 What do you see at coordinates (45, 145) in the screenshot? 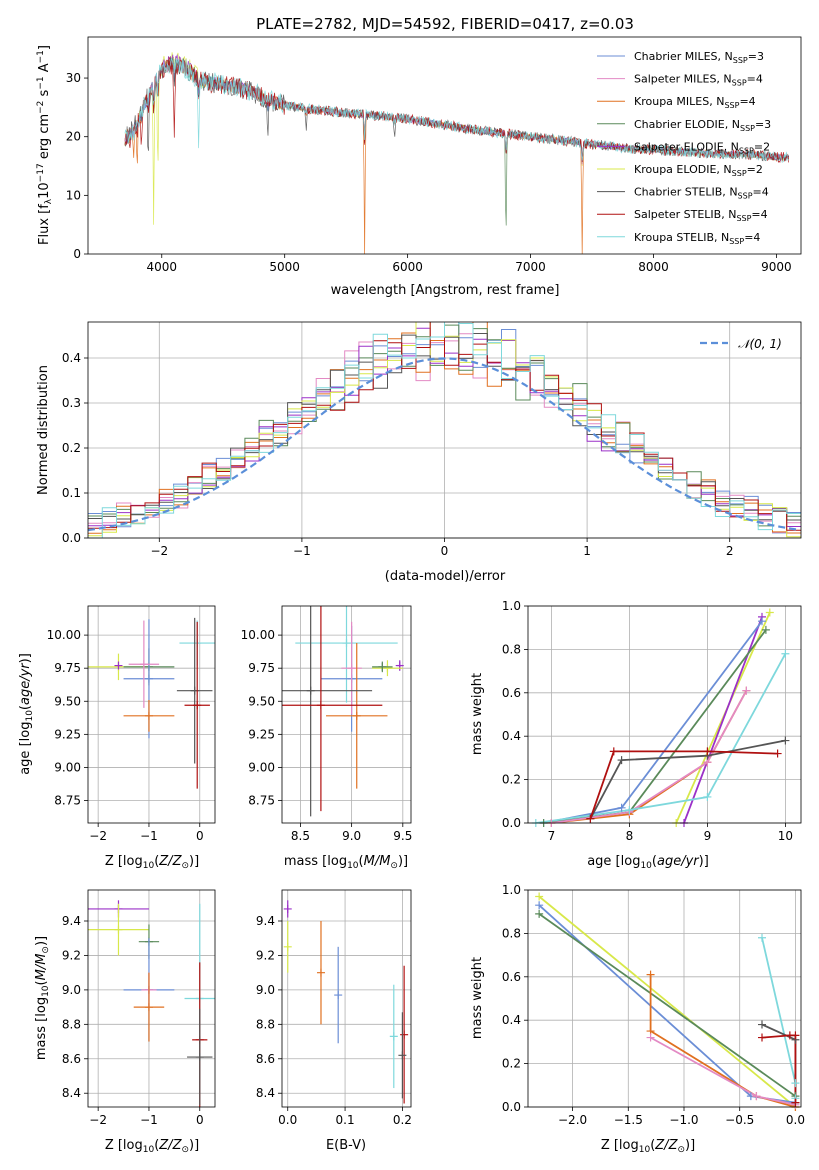
I see `spectrum-ylabel: Flux [fλ10−17 erg cm−2 s−1 A−1]` at bounding box center [45, 145].